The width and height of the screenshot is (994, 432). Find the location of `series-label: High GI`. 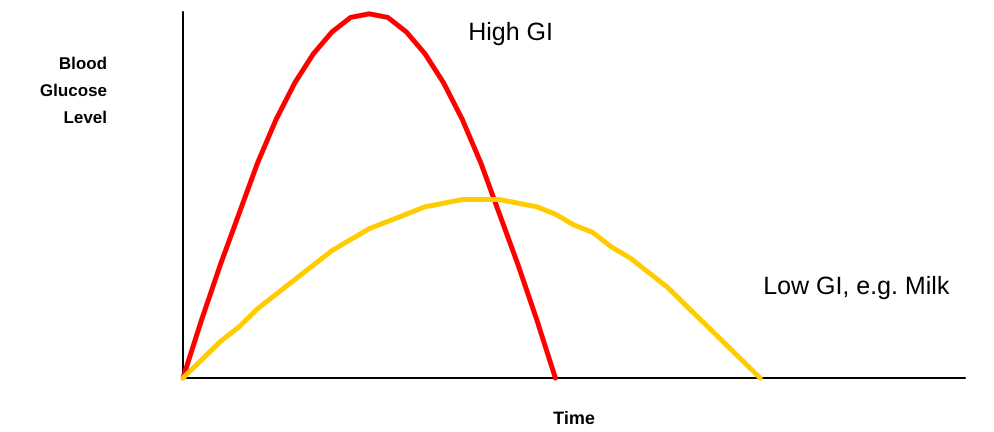

series-label: High GI is located at coordinates (510, 32).